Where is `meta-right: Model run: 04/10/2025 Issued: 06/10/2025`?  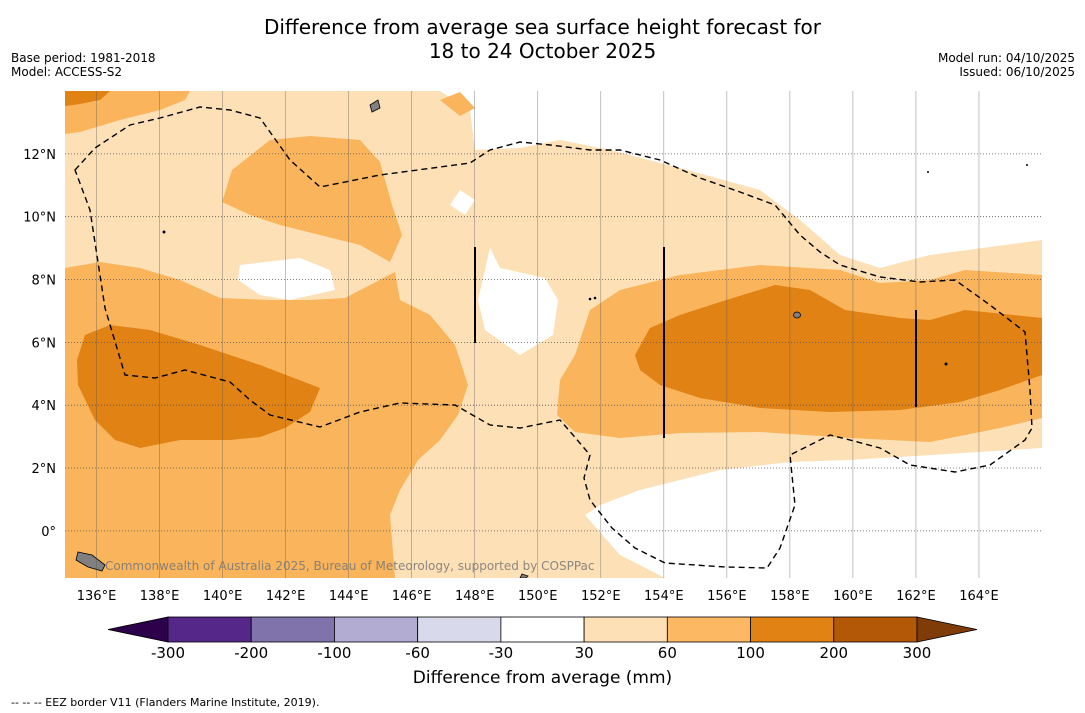 meta-right: Model run: 04/10/2025 Issued: 06/10/2025 is located at coordinates (1006, 65).